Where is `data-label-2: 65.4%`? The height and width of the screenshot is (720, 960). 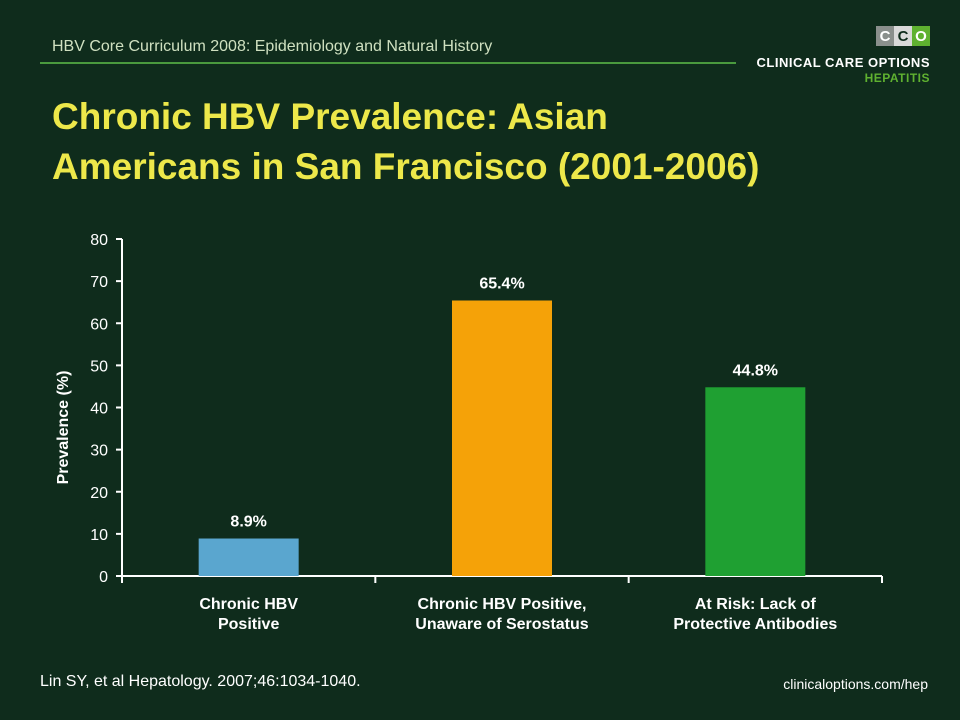
data-label-2: 65.4% is located at coordinates (501, 284).